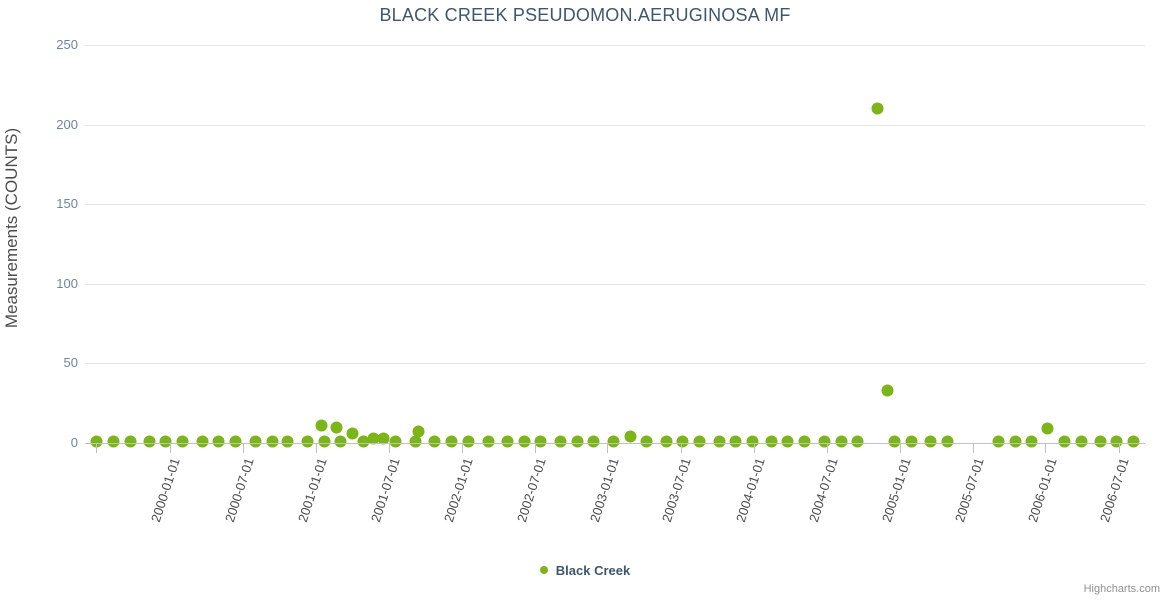 The width and height of the screenshot is (1170, 600). What do you see at coordinates (543, 569) in the screenshot?
I see `legend-marker-icon` at bounding box center [543, 569].